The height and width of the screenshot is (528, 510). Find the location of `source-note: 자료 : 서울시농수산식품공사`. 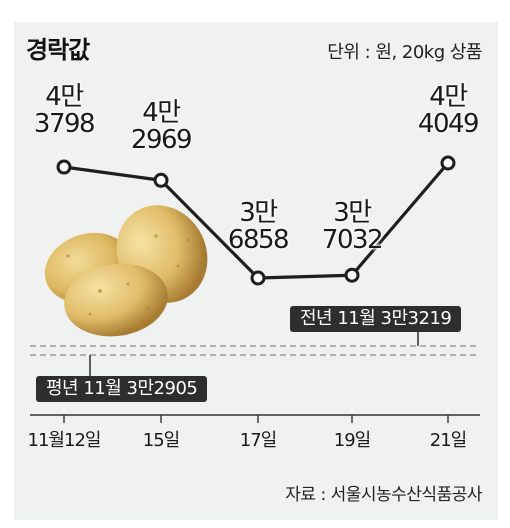

source-note: 자료 : 서울시농수산식품공사 is located at coordinates (383, 495).